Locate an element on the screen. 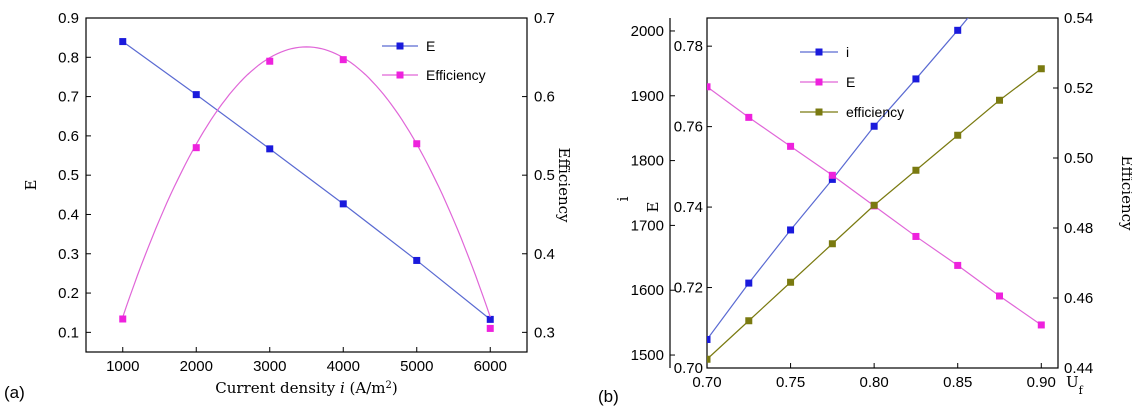 The height and width of the screenshot is (407, 1132). x-tick-label: 0.80 is located at coordinates (874, 382).